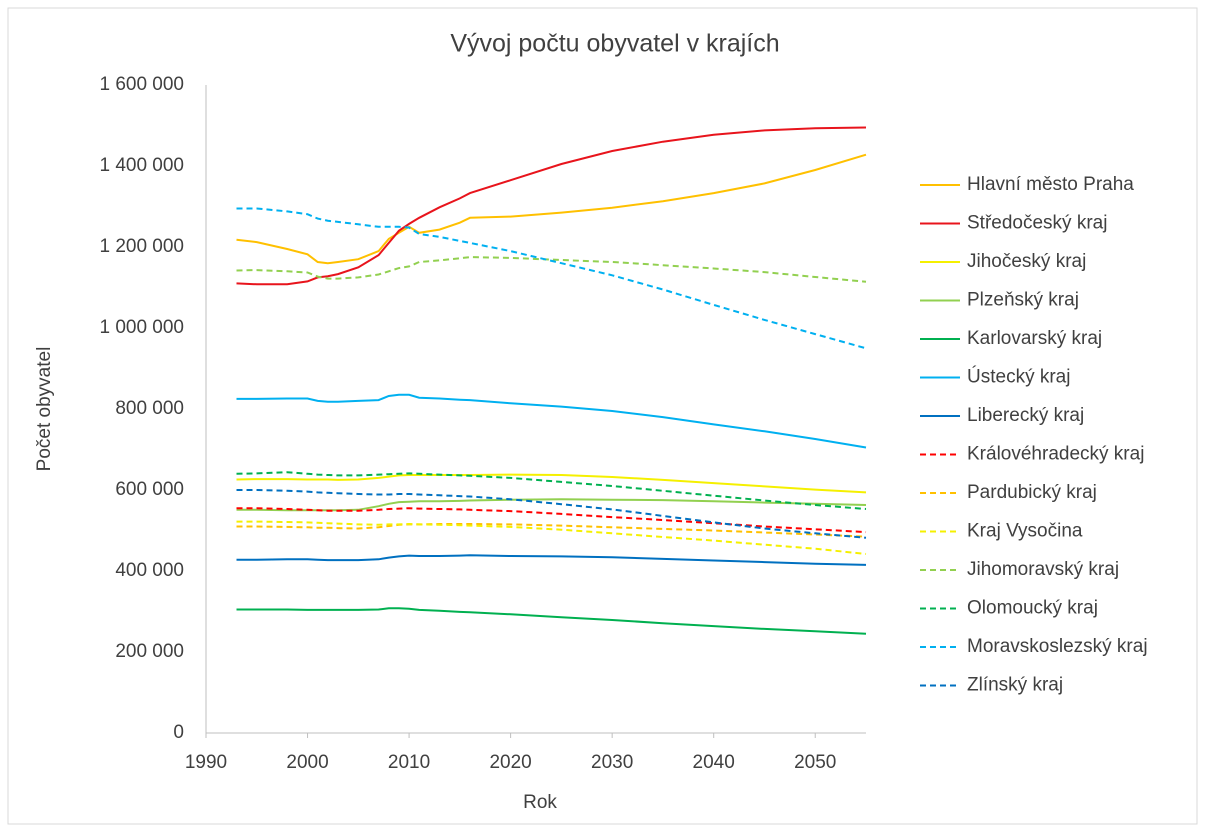 The image size is (1205, 832). I want to click on legend-label: Olomoucký kraj, so click(1032, 608).